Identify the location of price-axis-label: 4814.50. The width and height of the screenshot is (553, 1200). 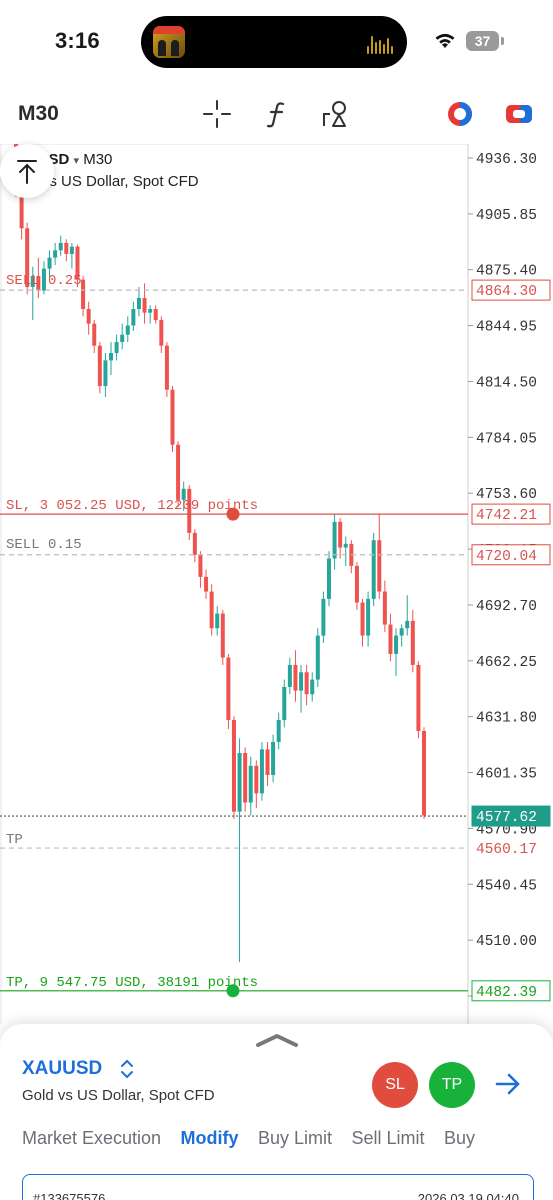
(506, 383).